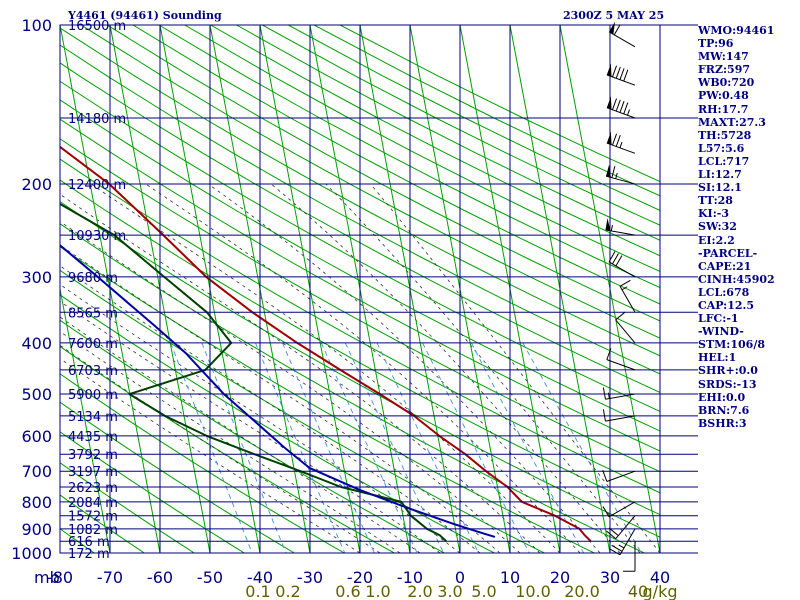  What do you see at coordinates (36, 502) in the screenshot?
I see `pressure-tick-label: 800` at bounding box center [36, 502].